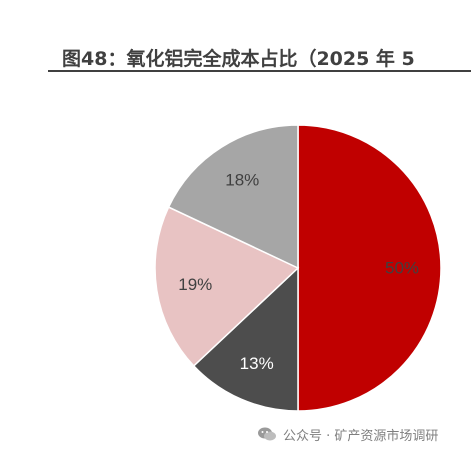  Describe the element at coordinates (195, 284) in the screenshot. I see `slice-label-2: 19%` at that location.